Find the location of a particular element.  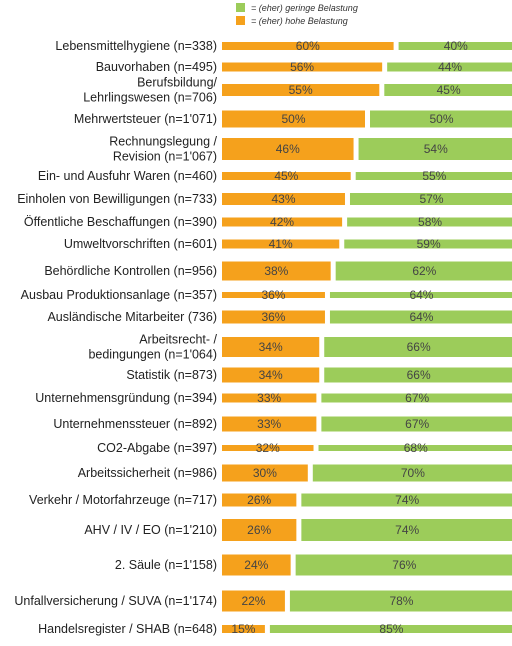

value-label-high-1: 56% is located at coordinates (302, 67).